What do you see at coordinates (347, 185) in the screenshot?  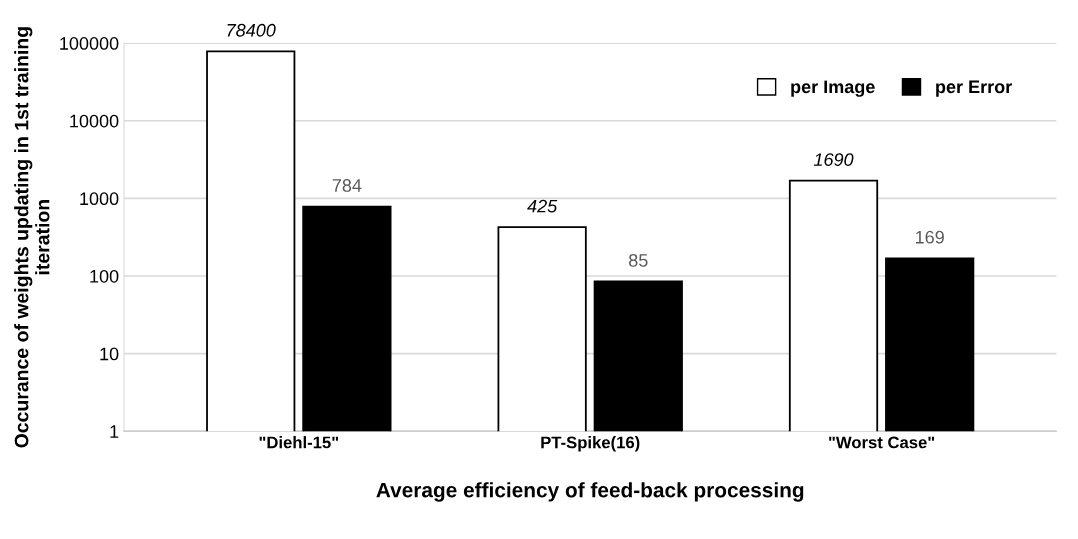 I see `data-label: 784` at bounding box center [347, 185].